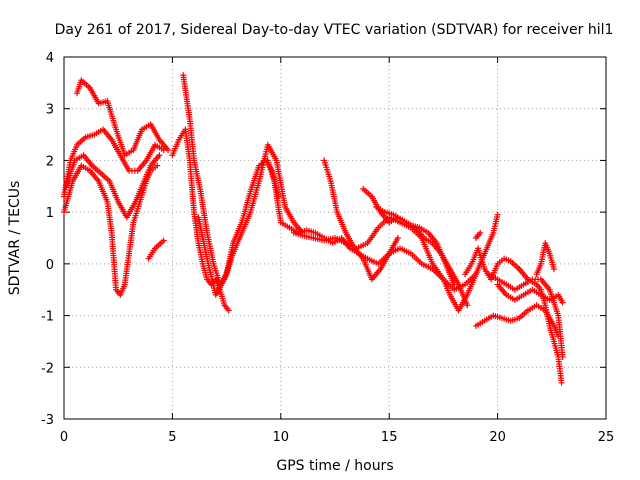  What do you see at coordinates (50, 110) in the screenshot?
I see `y-tick-label: 3` at bounding box center [50, 110].